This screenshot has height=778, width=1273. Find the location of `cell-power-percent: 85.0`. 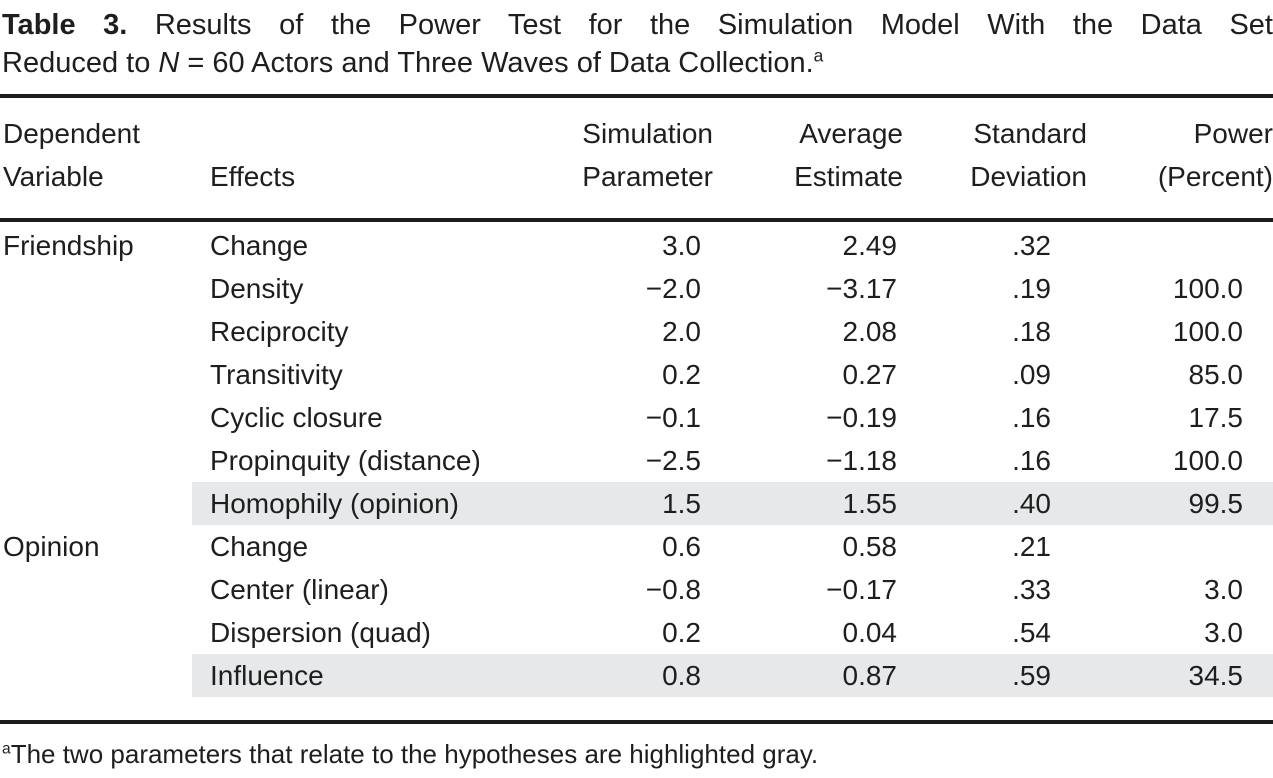

cell-power-percent: 85.0 is located at coordinates (1216, 374).